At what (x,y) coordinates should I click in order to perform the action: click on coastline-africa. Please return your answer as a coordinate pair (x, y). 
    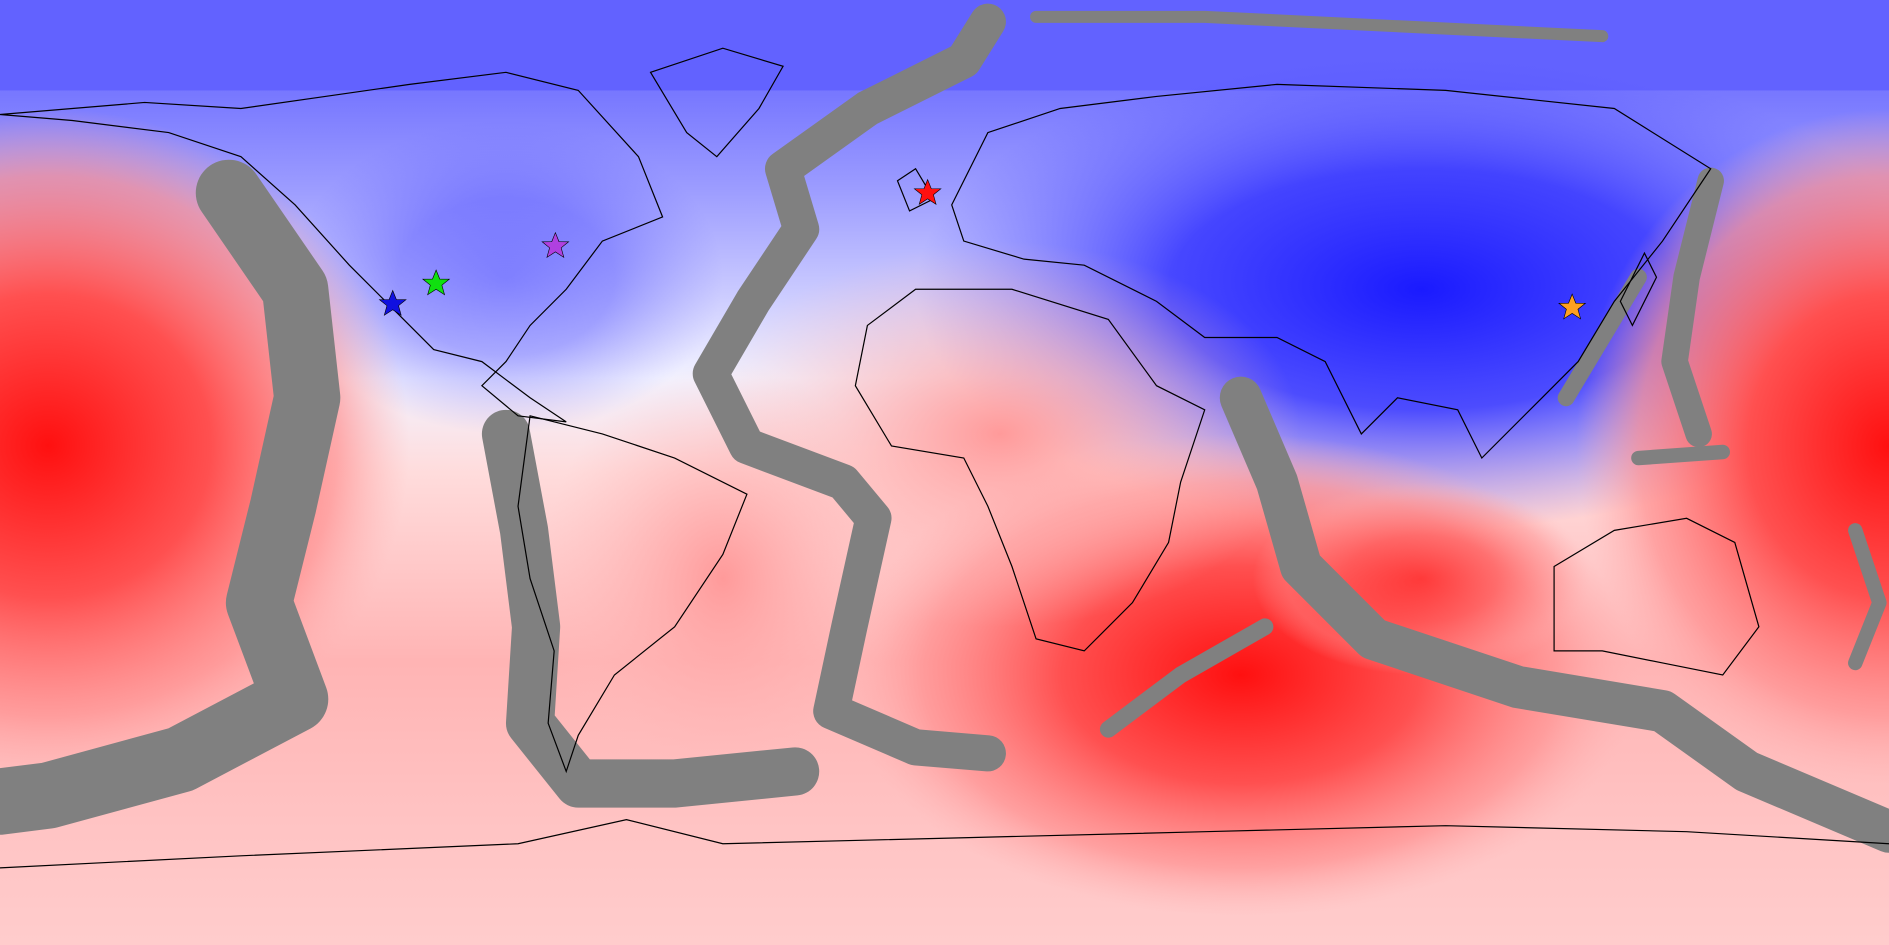
    Looking at the image, I should click on (1030, 470).